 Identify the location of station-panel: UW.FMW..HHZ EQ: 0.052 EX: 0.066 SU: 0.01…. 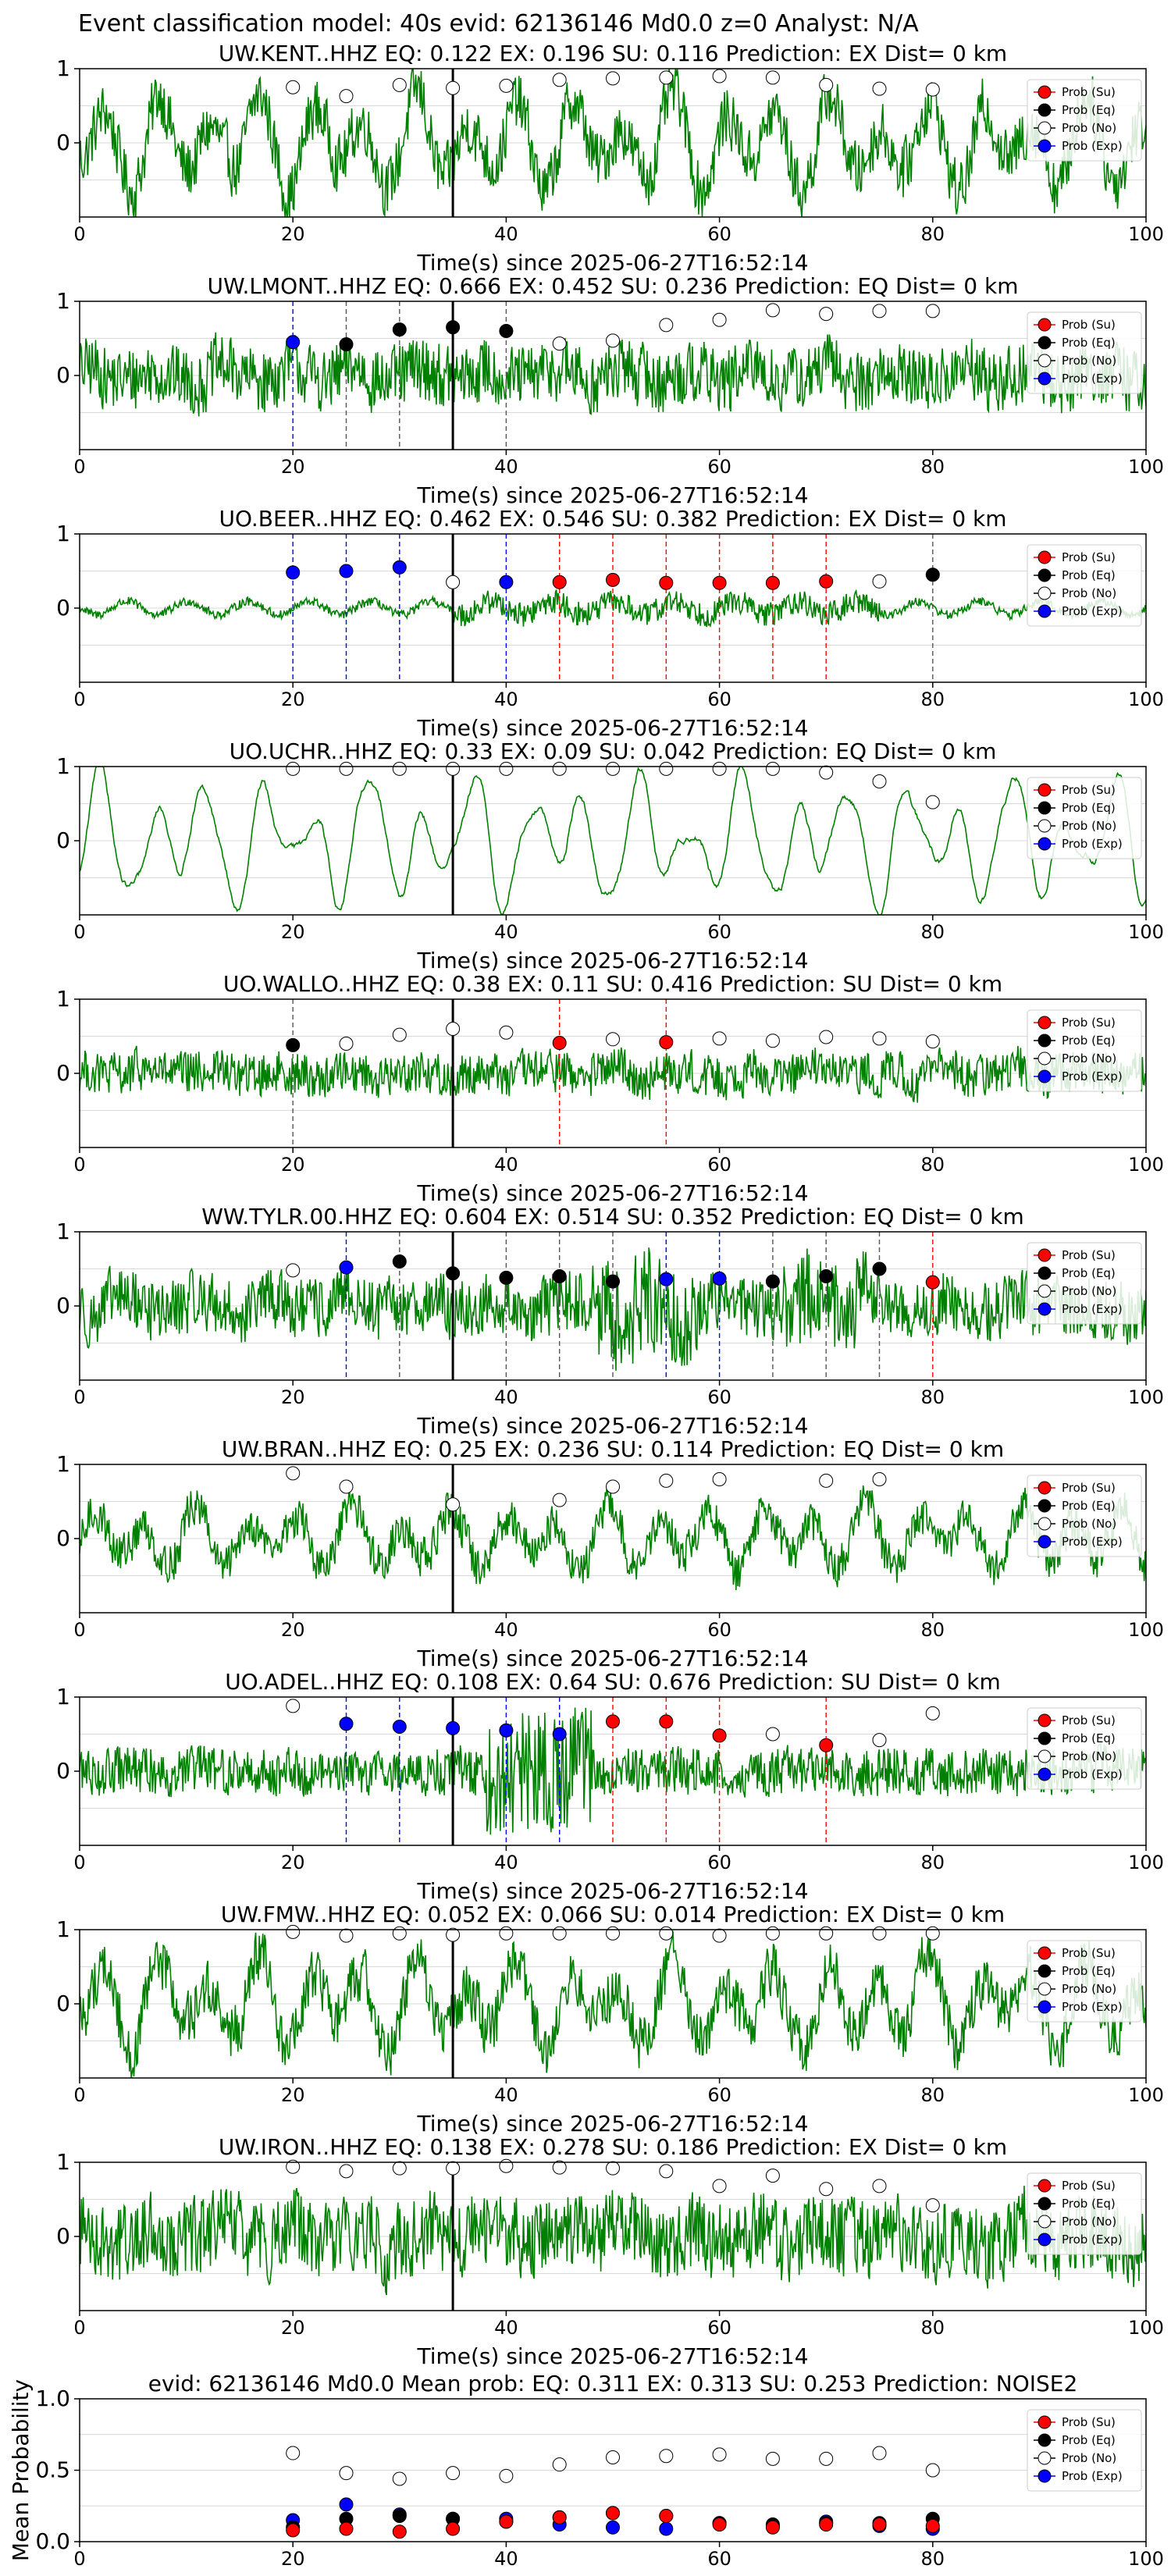
(610, 2019).